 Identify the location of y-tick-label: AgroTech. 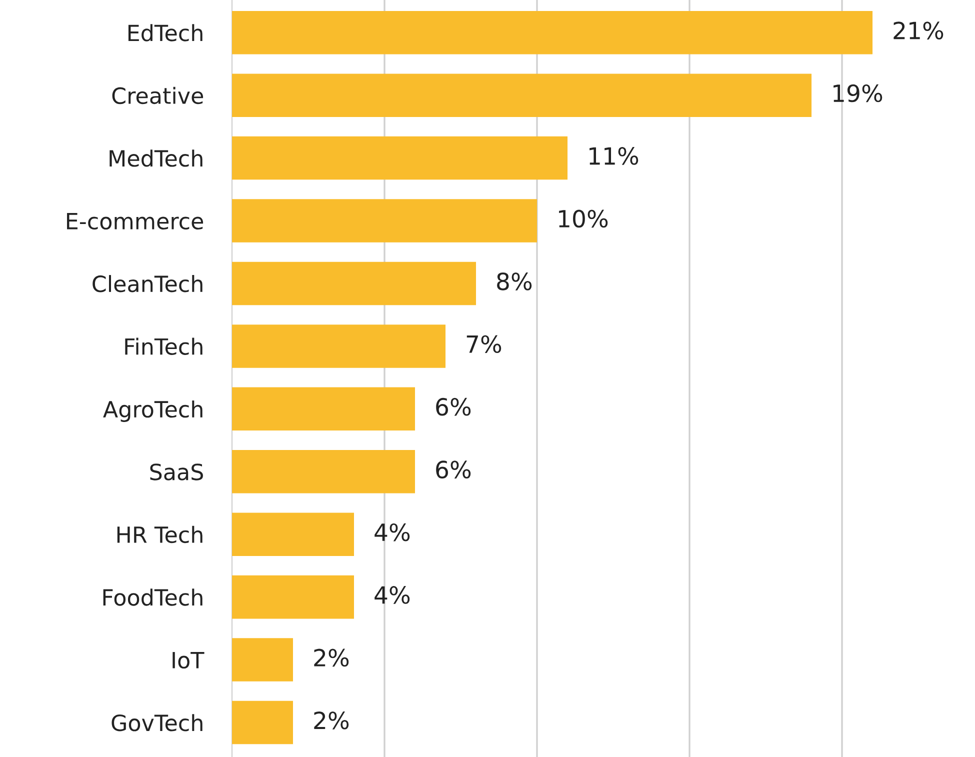
(152, 411).